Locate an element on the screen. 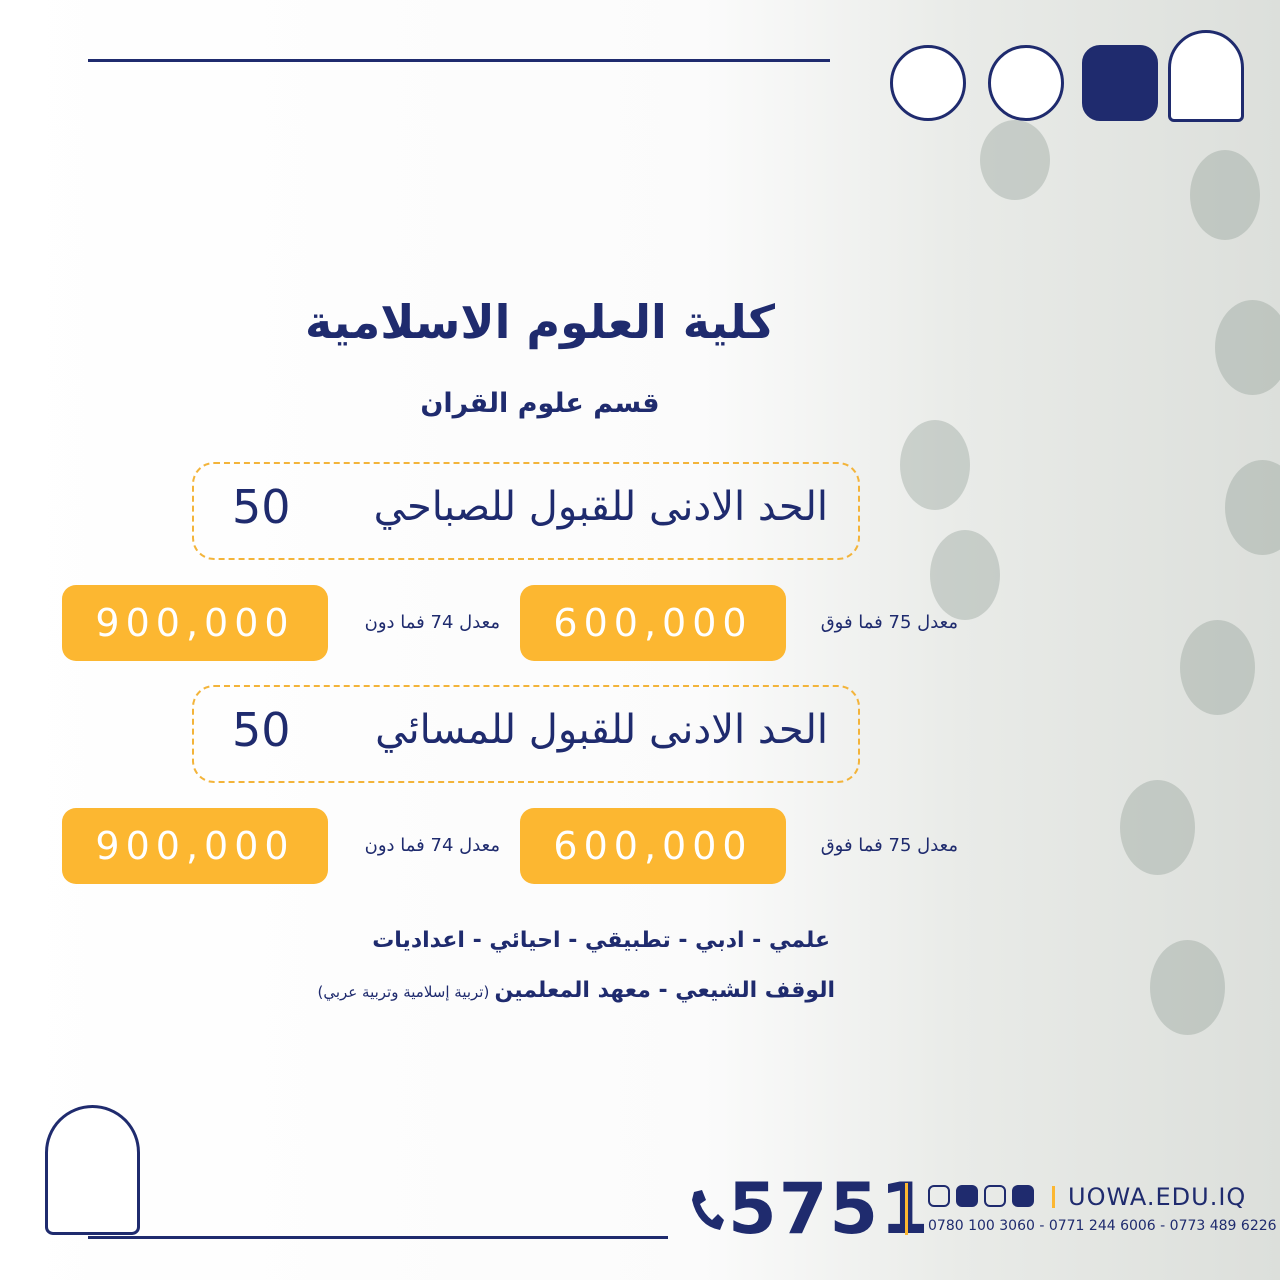 This screenshot has height=1280, width=1280. top-rule is located at coordinates (459, 60).